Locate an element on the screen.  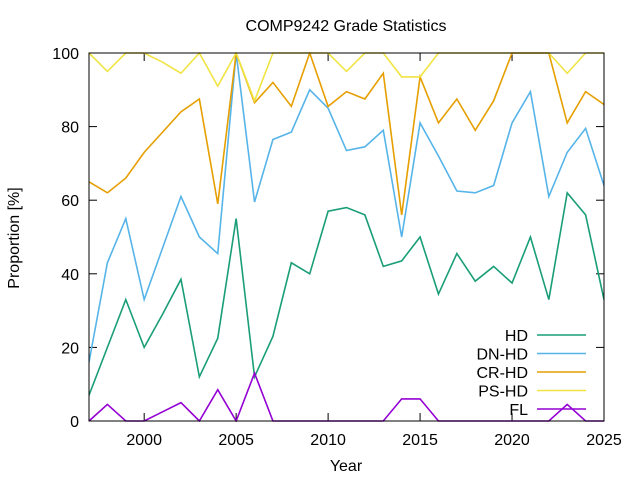
chart-title: COMP9242 Grade Statistics is located at coordinates (346, 26).